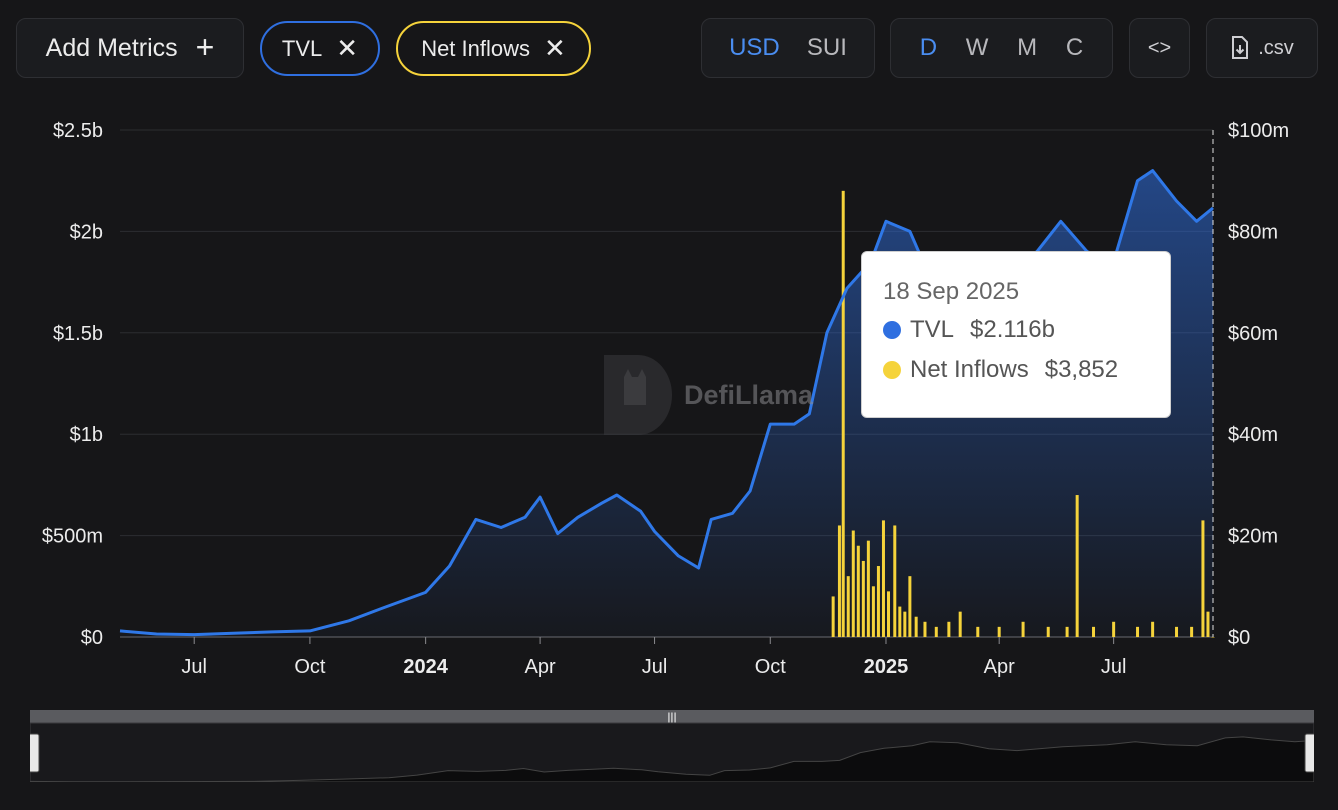  I want to click on range-brush: |||, so click(672, 746).